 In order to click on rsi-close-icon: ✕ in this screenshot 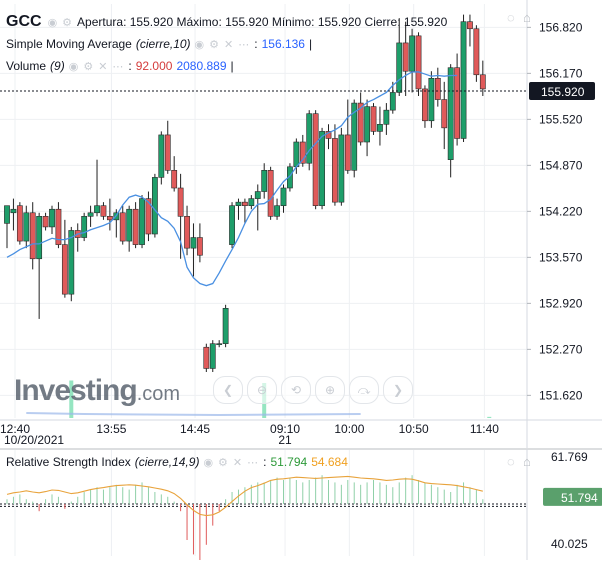, I will do `click(238, 462)`.